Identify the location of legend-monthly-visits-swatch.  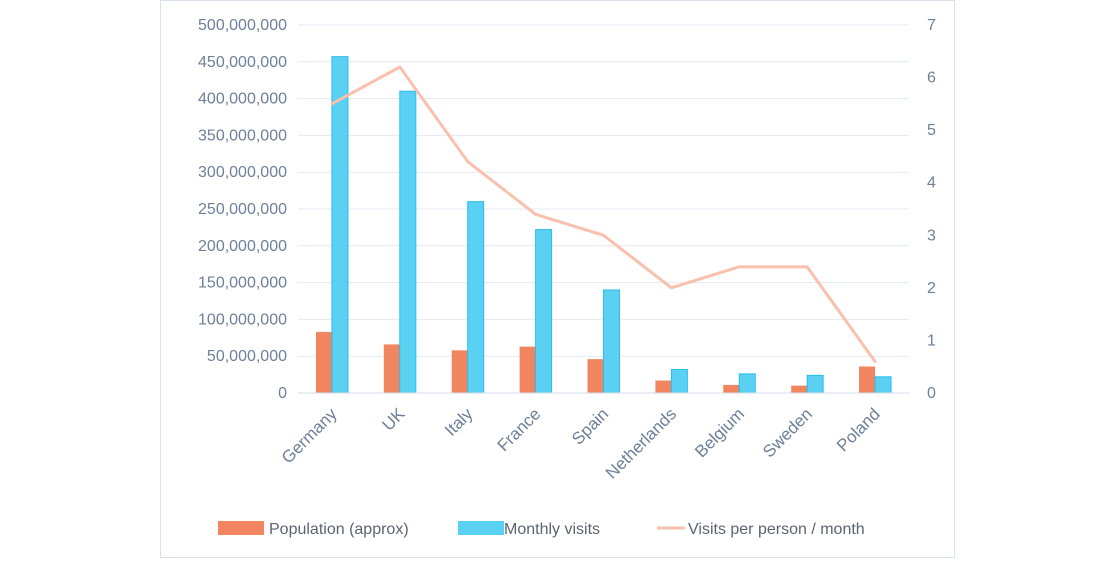
(481, 528).